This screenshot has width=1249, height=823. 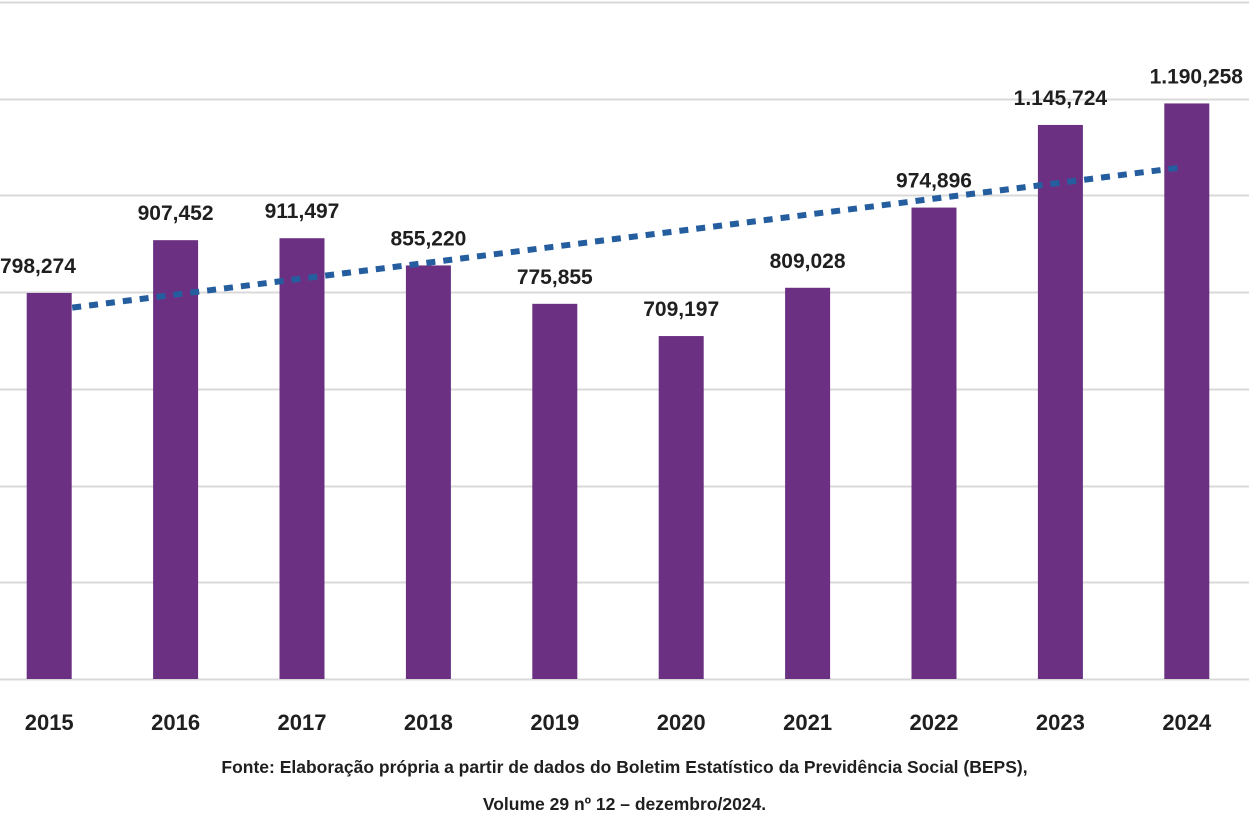 I want to click on x-tick-label-2015: 2015, so click(x=49, y=722).